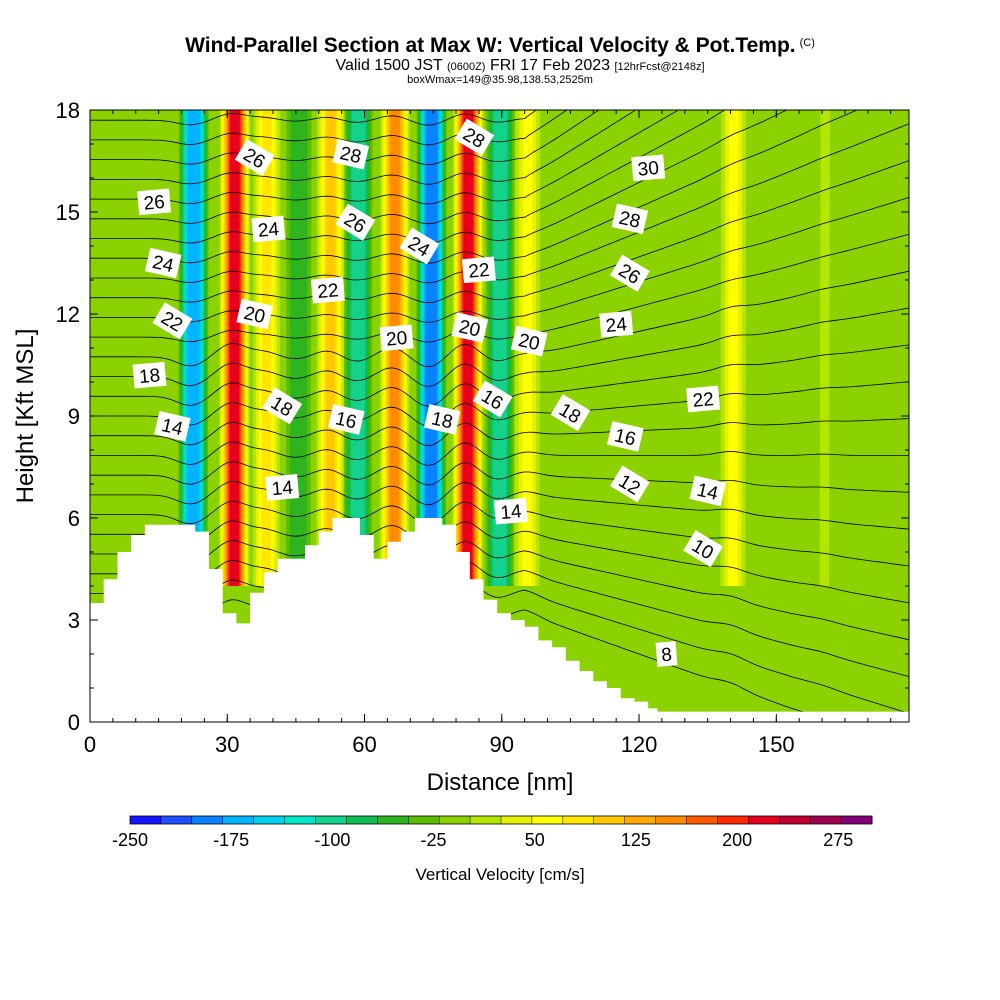 Image resolution: width=1000 pixels, height=1000 pixels. What do you see at coordinates (466, 67) in the screenshot?
I see `valid-time-utc: (0600Z)` at bounding box center [466, 67].